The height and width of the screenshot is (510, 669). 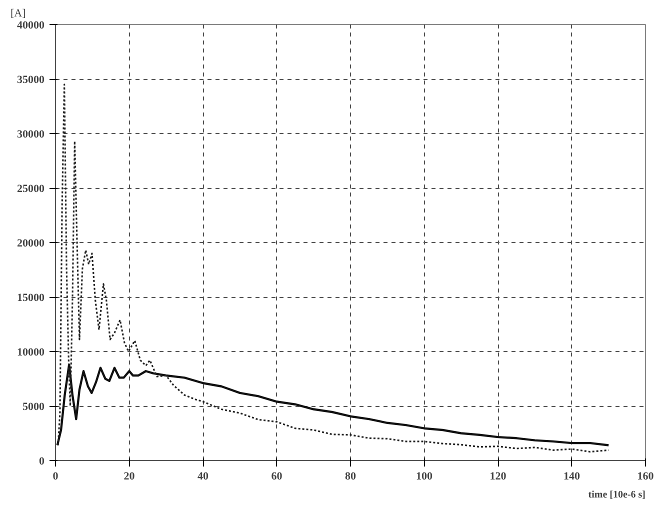 What do you see at coordinates (130, 476) in the screenshot?
I see `x-tick-label: 20` at bounding box center [130, 476].